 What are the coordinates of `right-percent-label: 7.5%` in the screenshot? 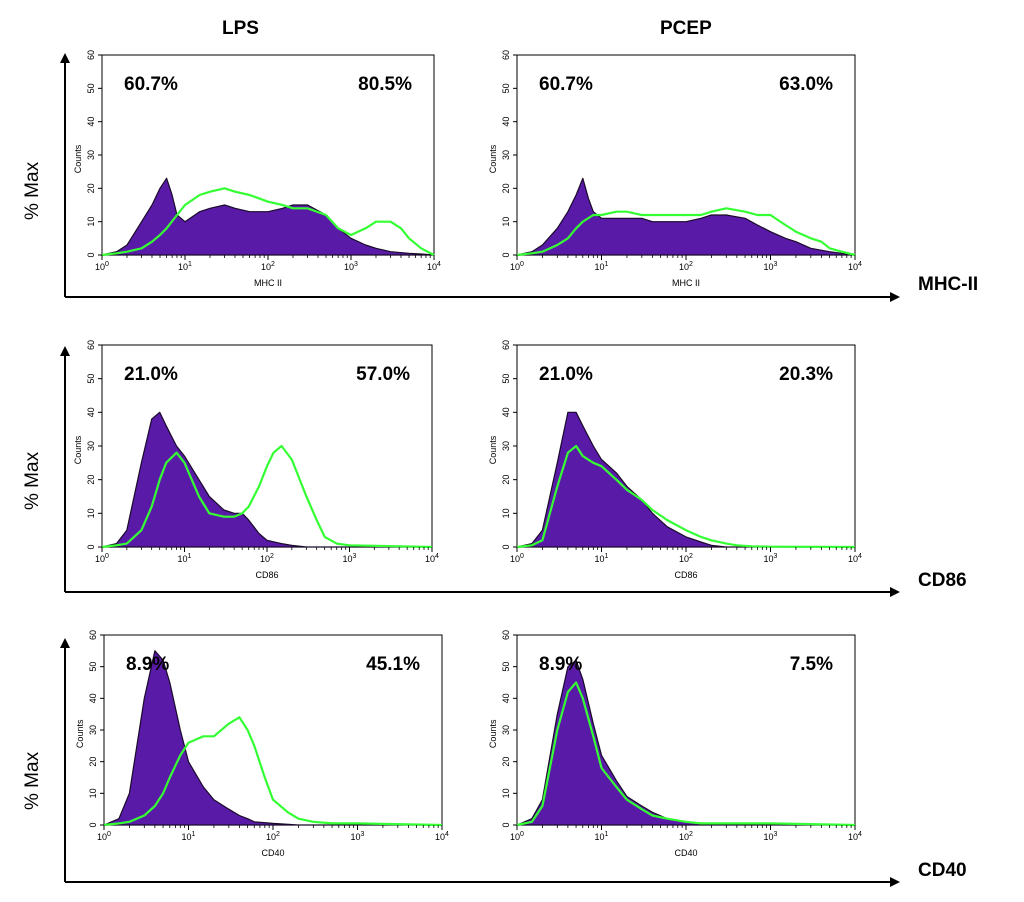 It's located at (811, 664).